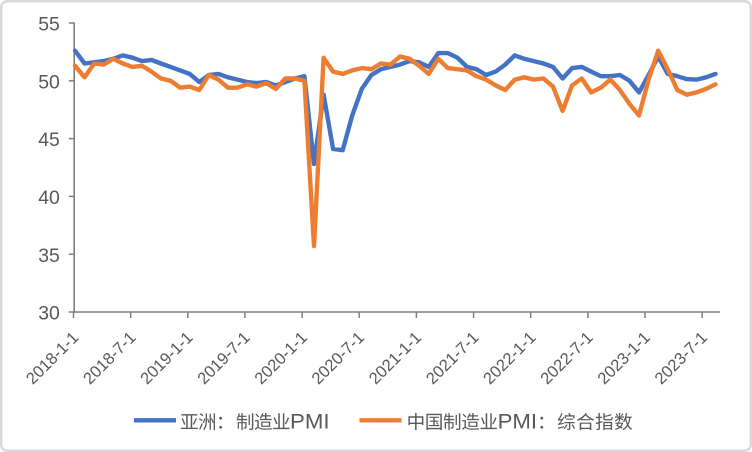 This screenshot has height=452, width=752. Describe the element at coordinates (49, 82) in the screenshot. I see `svg-text: 50` at that location.